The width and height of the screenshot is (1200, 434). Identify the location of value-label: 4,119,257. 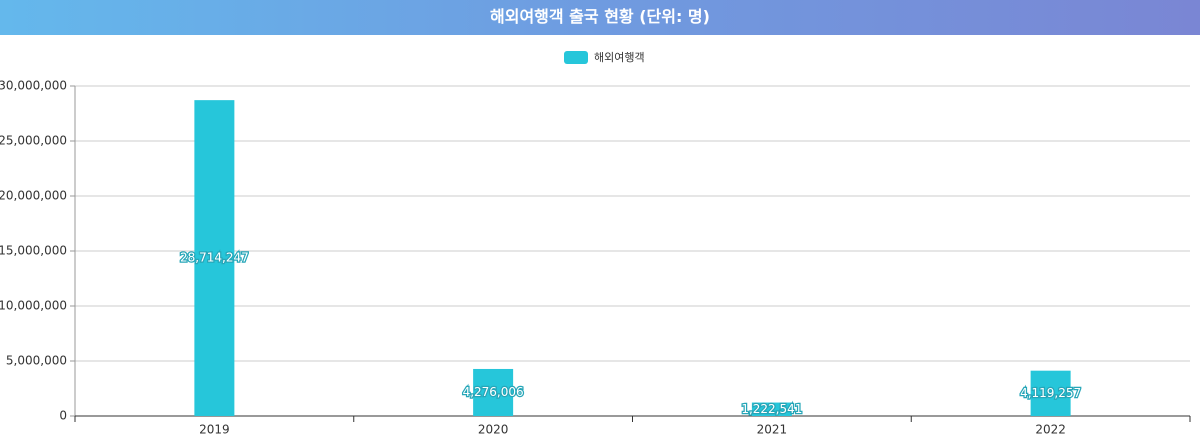
(1050, 393).